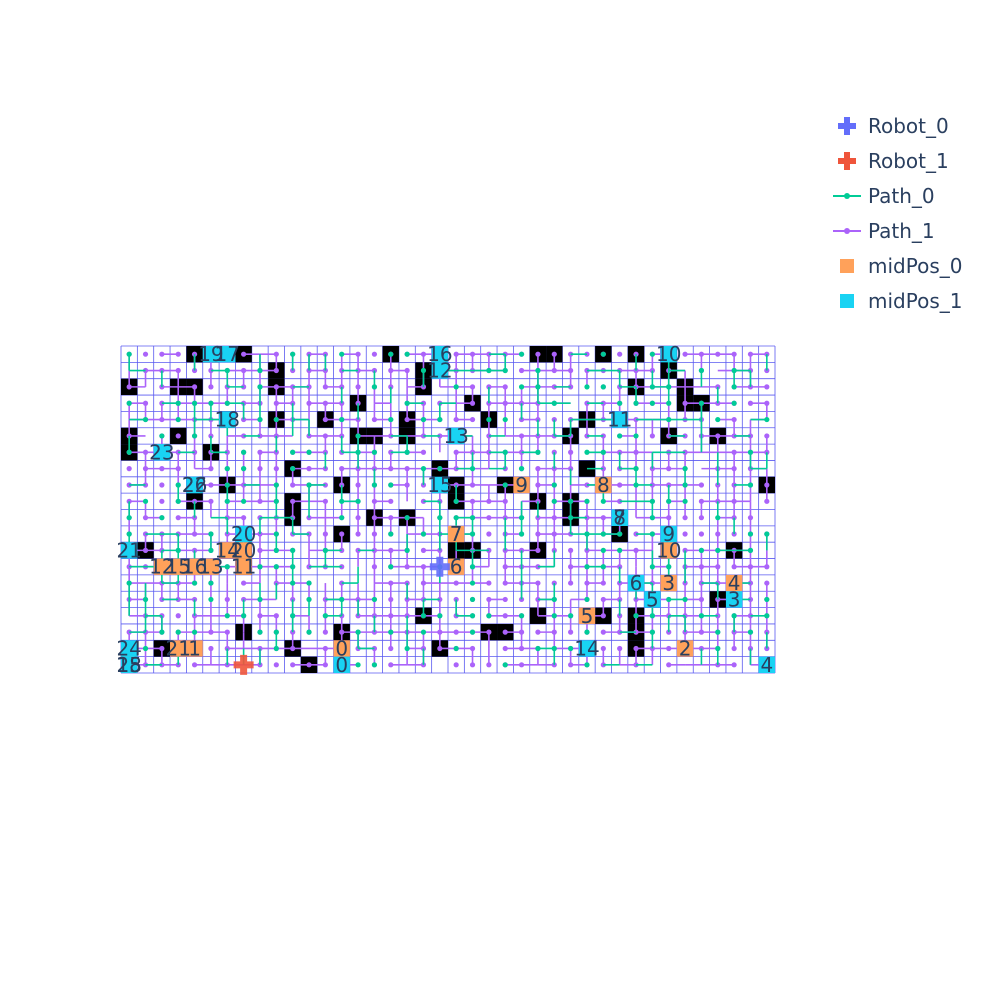  Describe the element at coordinates (210, 567) in the screenshot. I see `midpos-0-label: 13` at that location.